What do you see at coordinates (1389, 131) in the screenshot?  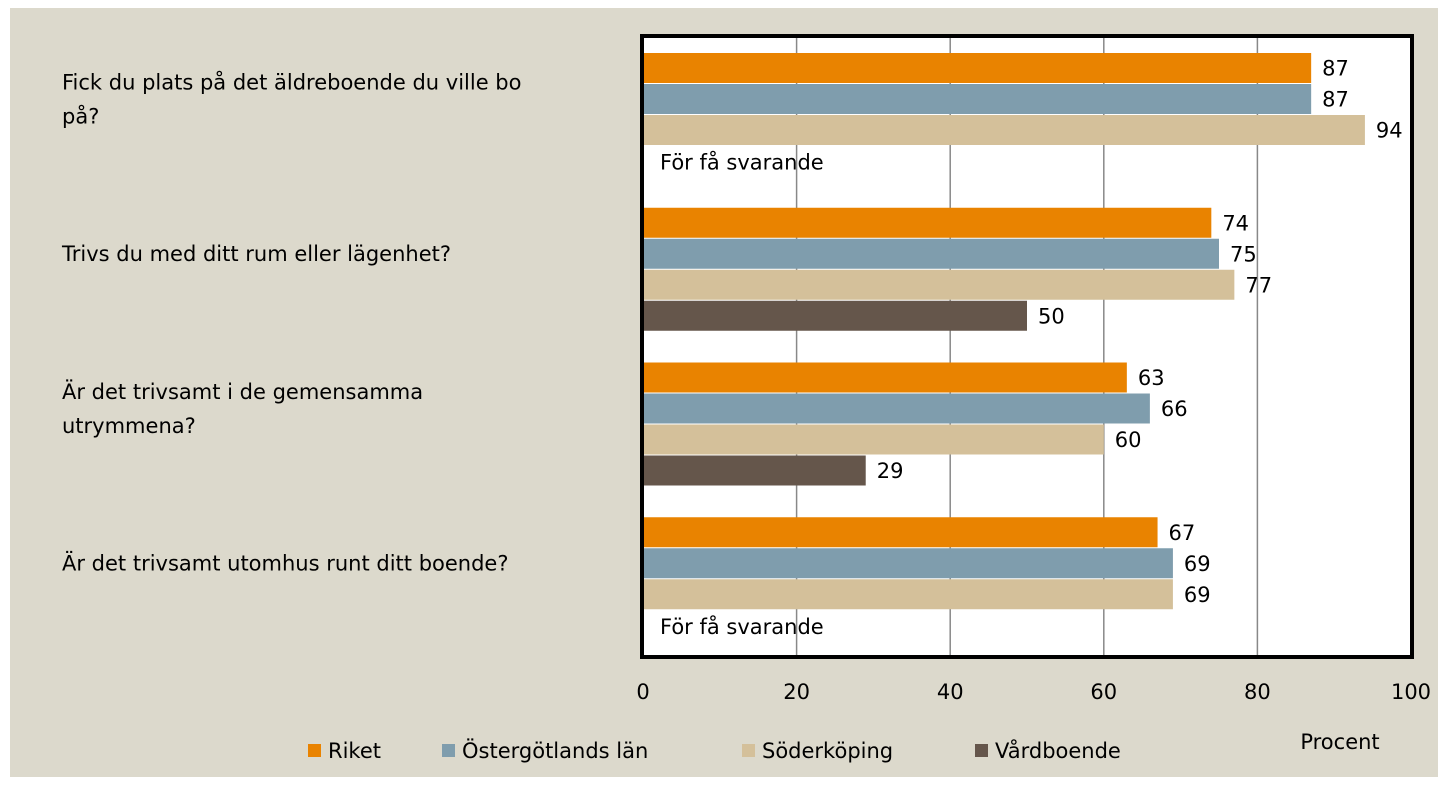 I see `data-label: 94` at bounding box center [1389, 131].